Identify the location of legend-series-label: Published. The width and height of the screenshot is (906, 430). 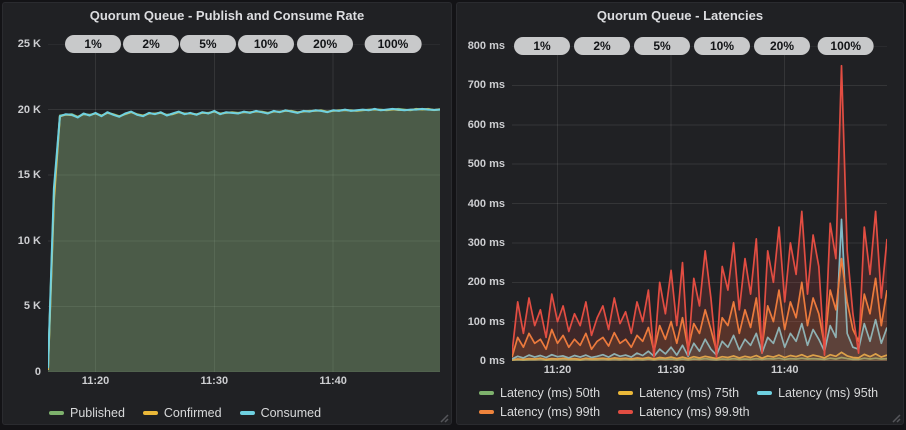
(97, 413).